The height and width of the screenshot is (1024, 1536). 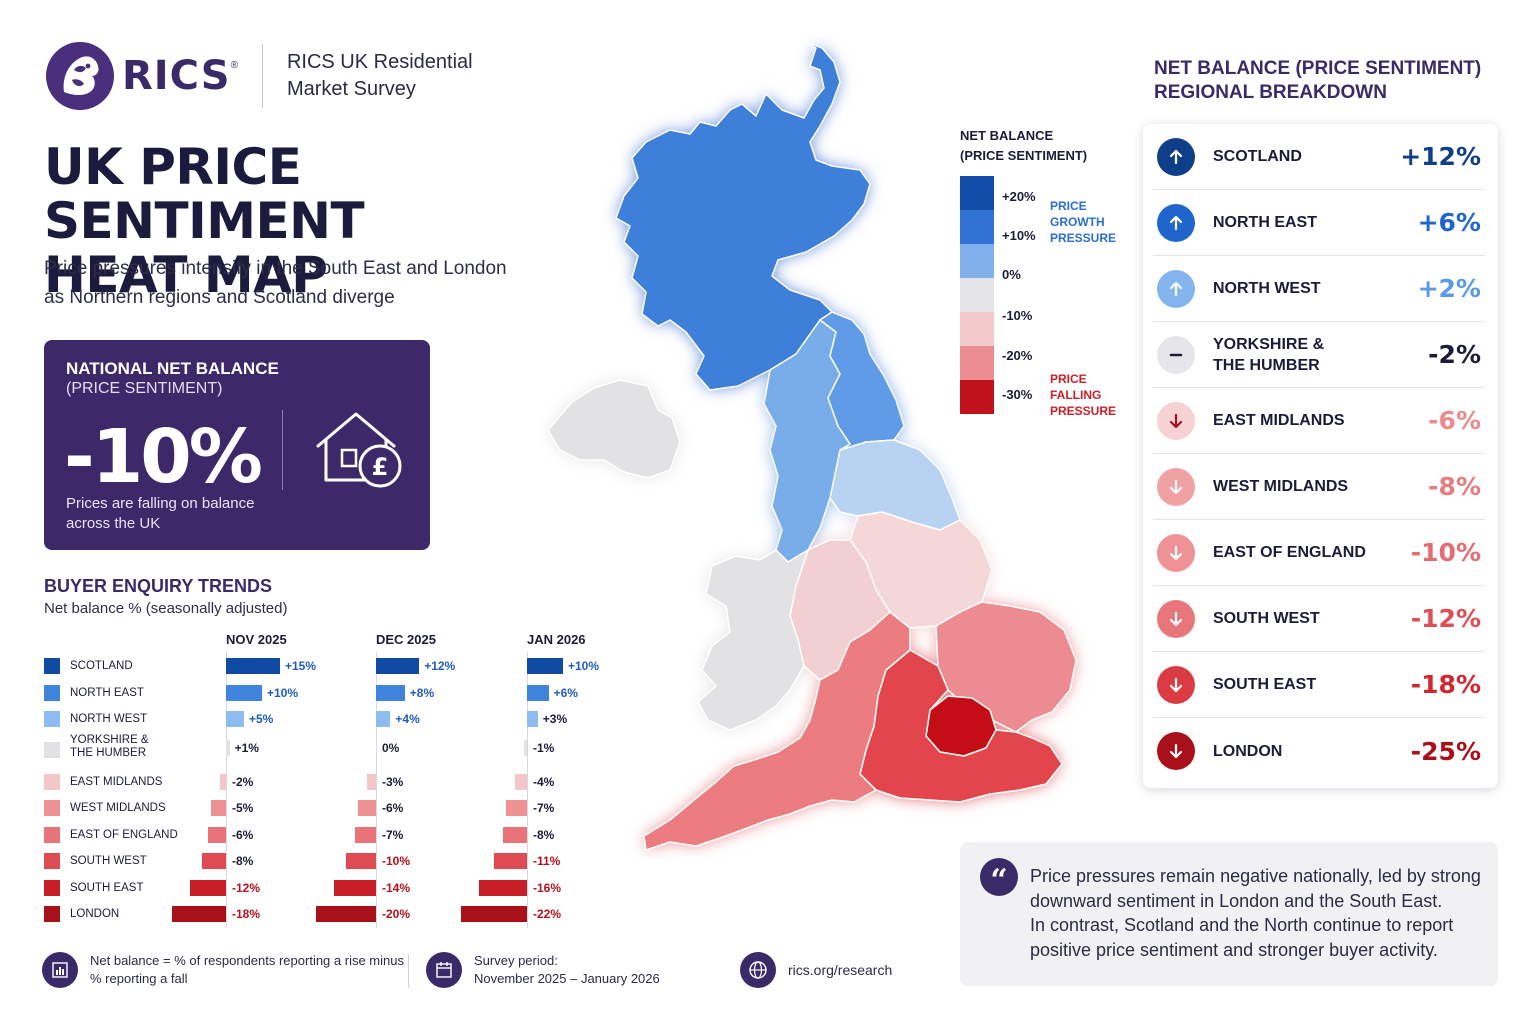 What do you see at coordinates (158, 586) in the screenshot?
I see `trends-title: BUYER ENQUIRY TRENDS` at bounding box center [158, 586].